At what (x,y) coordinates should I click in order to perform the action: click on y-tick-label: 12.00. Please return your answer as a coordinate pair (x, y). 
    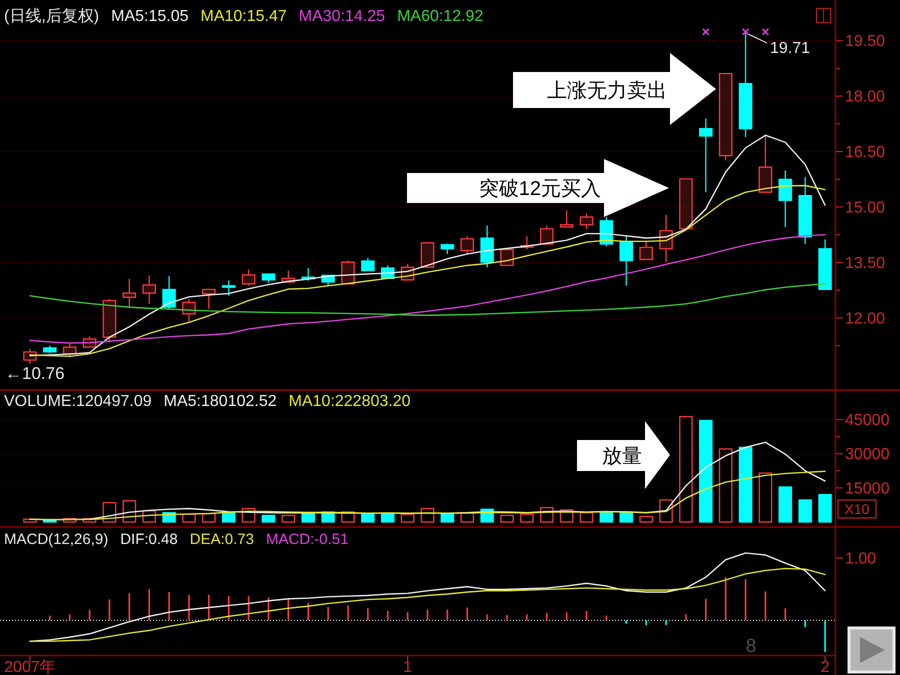
    Looking at the image, I should click on (865, 319).